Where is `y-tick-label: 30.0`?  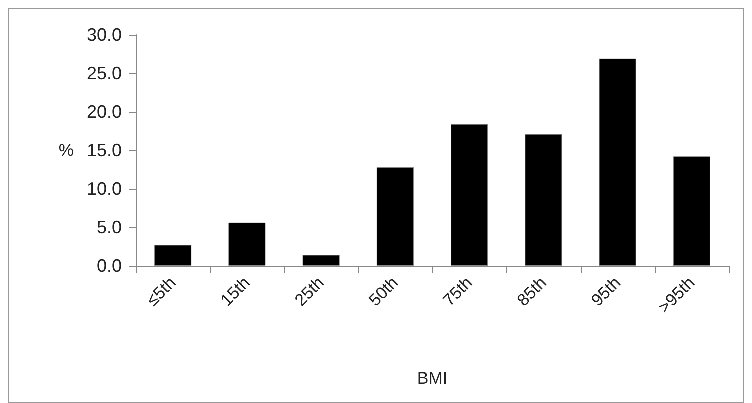 y-tick-label: 30.0 is located at coordinates (104, 35).